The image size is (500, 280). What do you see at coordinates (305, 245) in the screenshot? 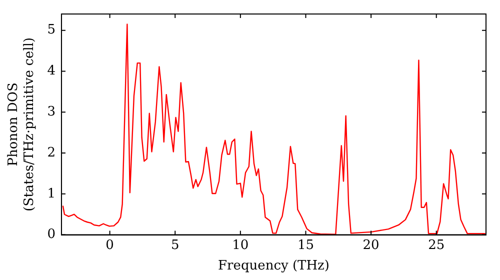
I see `x-tick-label: 15` at bounding box center [305, 245].